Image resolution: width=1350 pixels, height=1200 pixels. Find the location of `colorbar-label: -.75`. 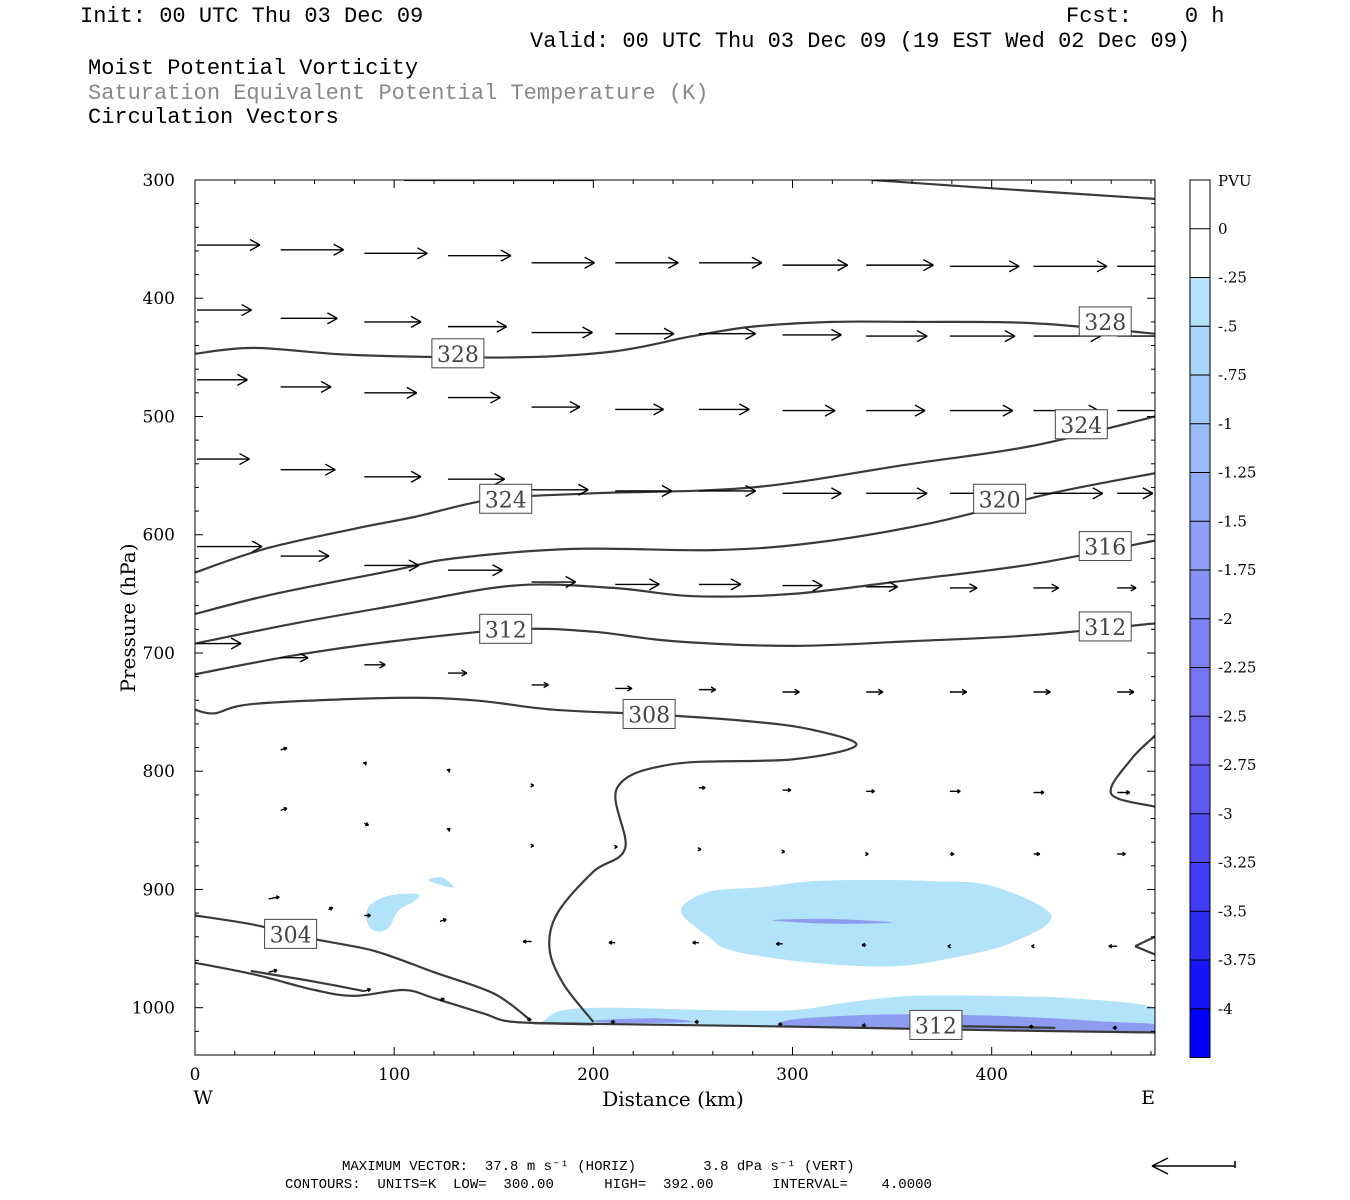

colorbar-label: -.75 is located at coordinates (1232, 375).